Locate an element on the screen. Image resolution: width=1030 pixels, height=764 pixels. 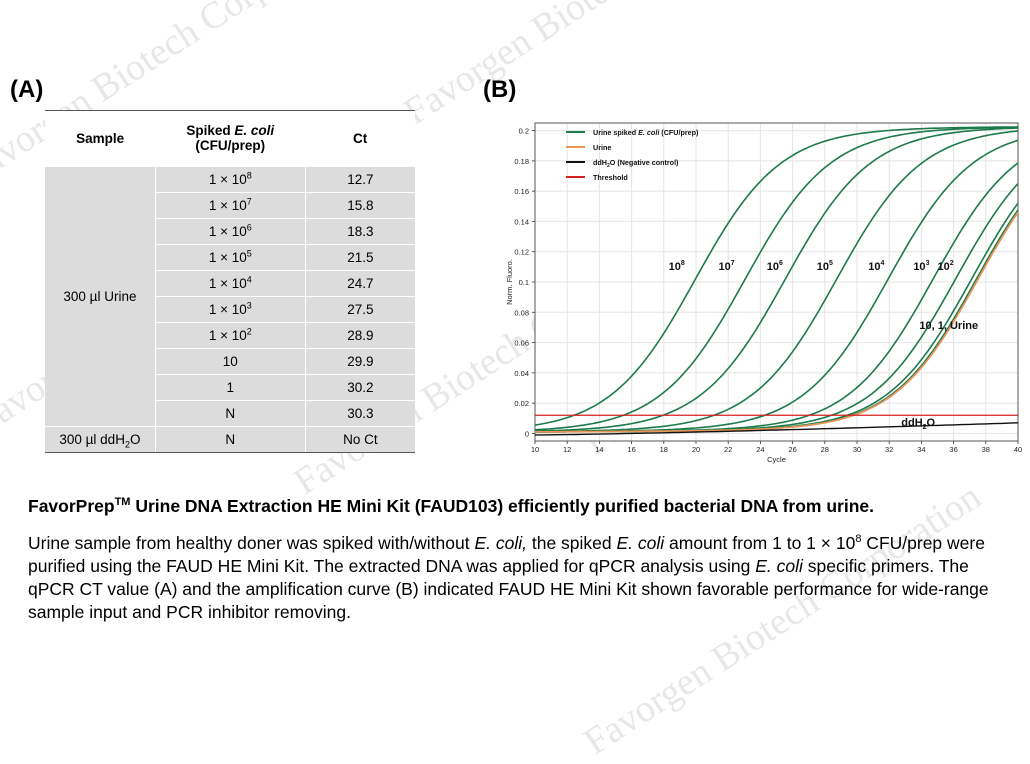
x-tick-label: 34 is located at coordinates (921, 449).